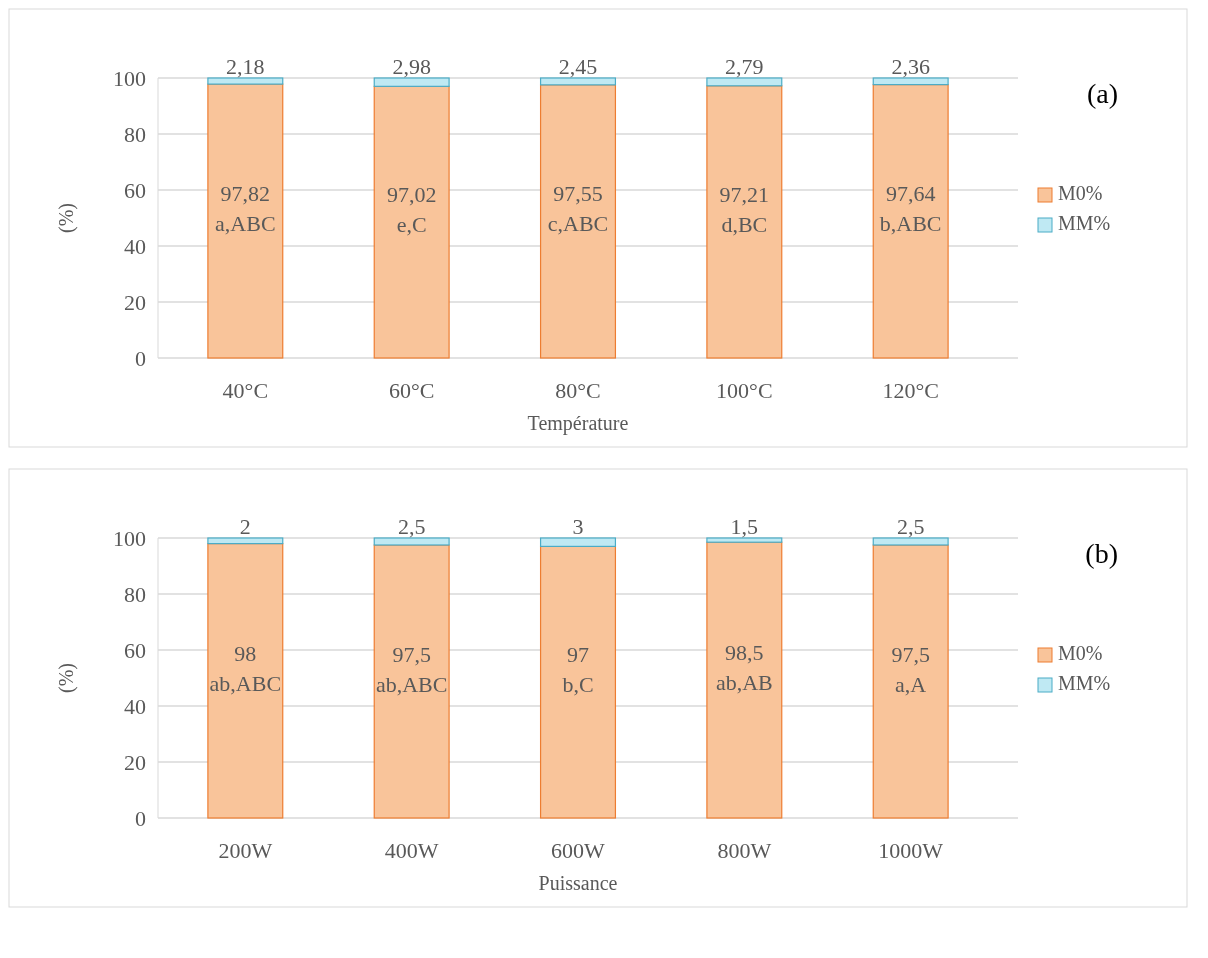 The image size is (1208, 958). Describe the element at coordinates (744, 526) in the screenshot. I see `data-label: 1,5` at that location.